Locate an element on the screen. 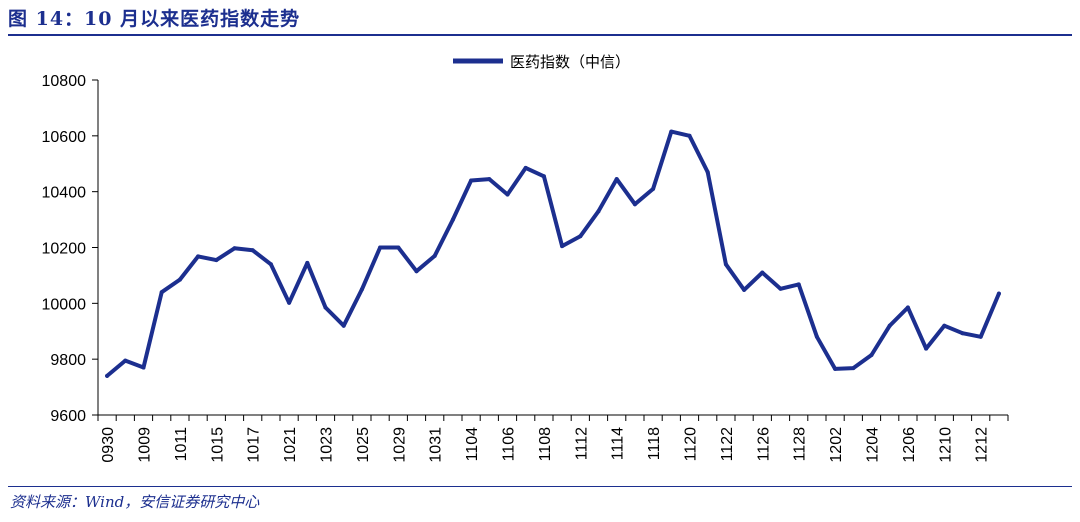  x-tick-label: 1204 is located at coordinates (873, 445).